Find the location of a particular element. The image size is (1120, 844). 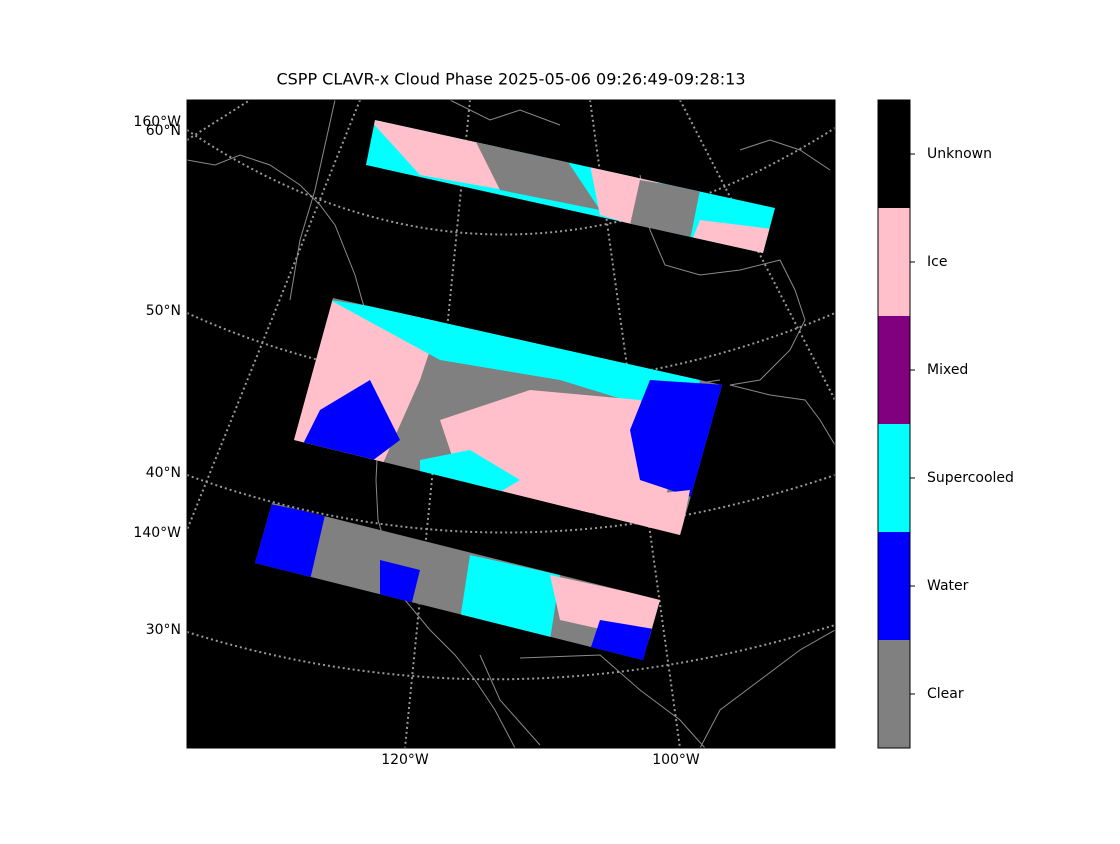

colorbar-frame is located at coordinates (894, 424).